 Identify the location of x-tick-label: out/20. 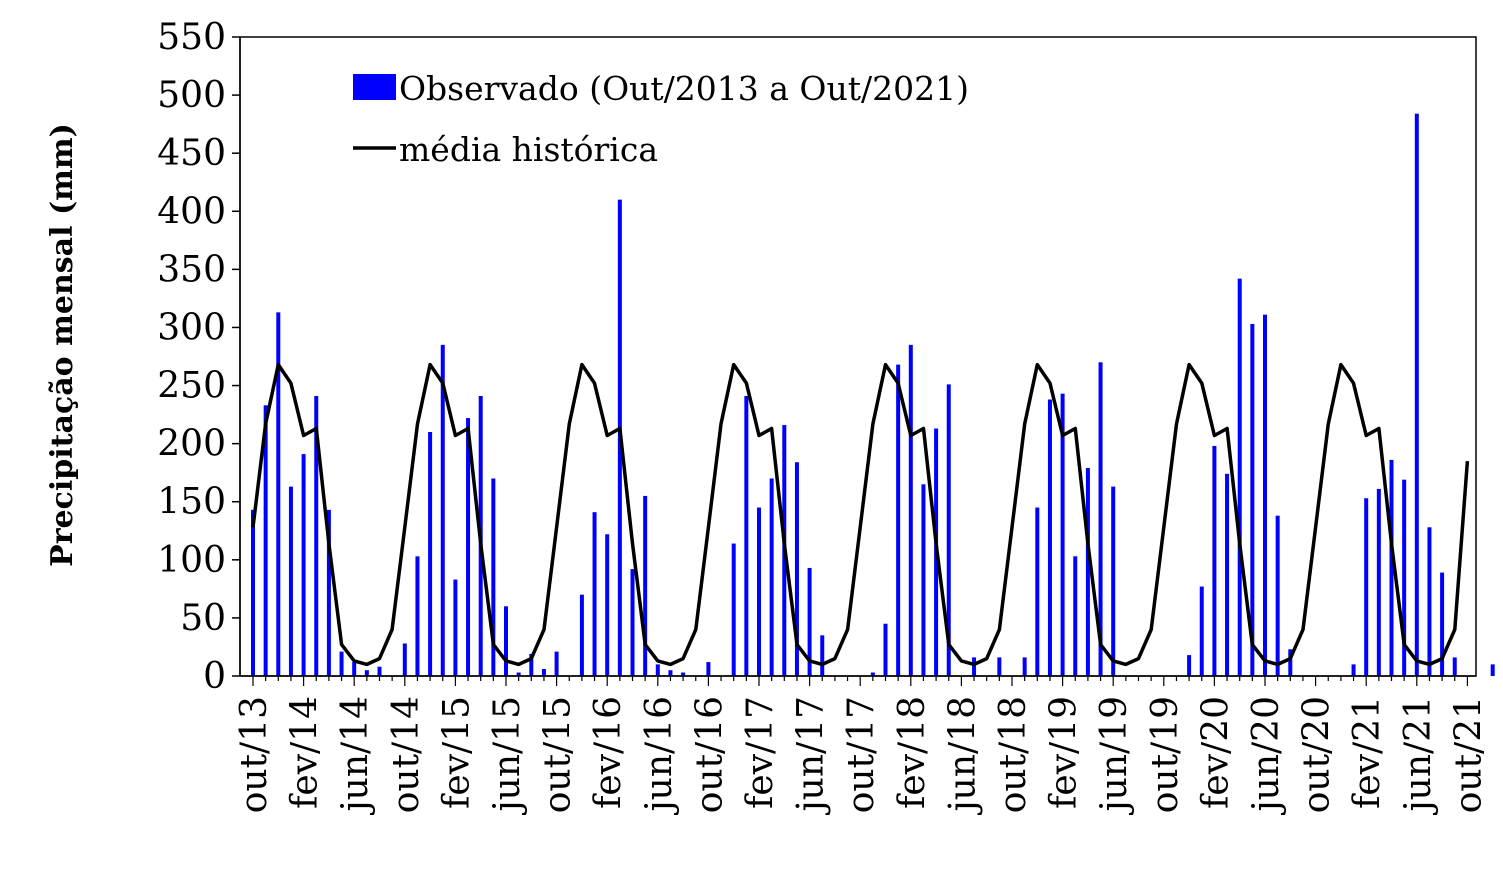
(1317, 754).